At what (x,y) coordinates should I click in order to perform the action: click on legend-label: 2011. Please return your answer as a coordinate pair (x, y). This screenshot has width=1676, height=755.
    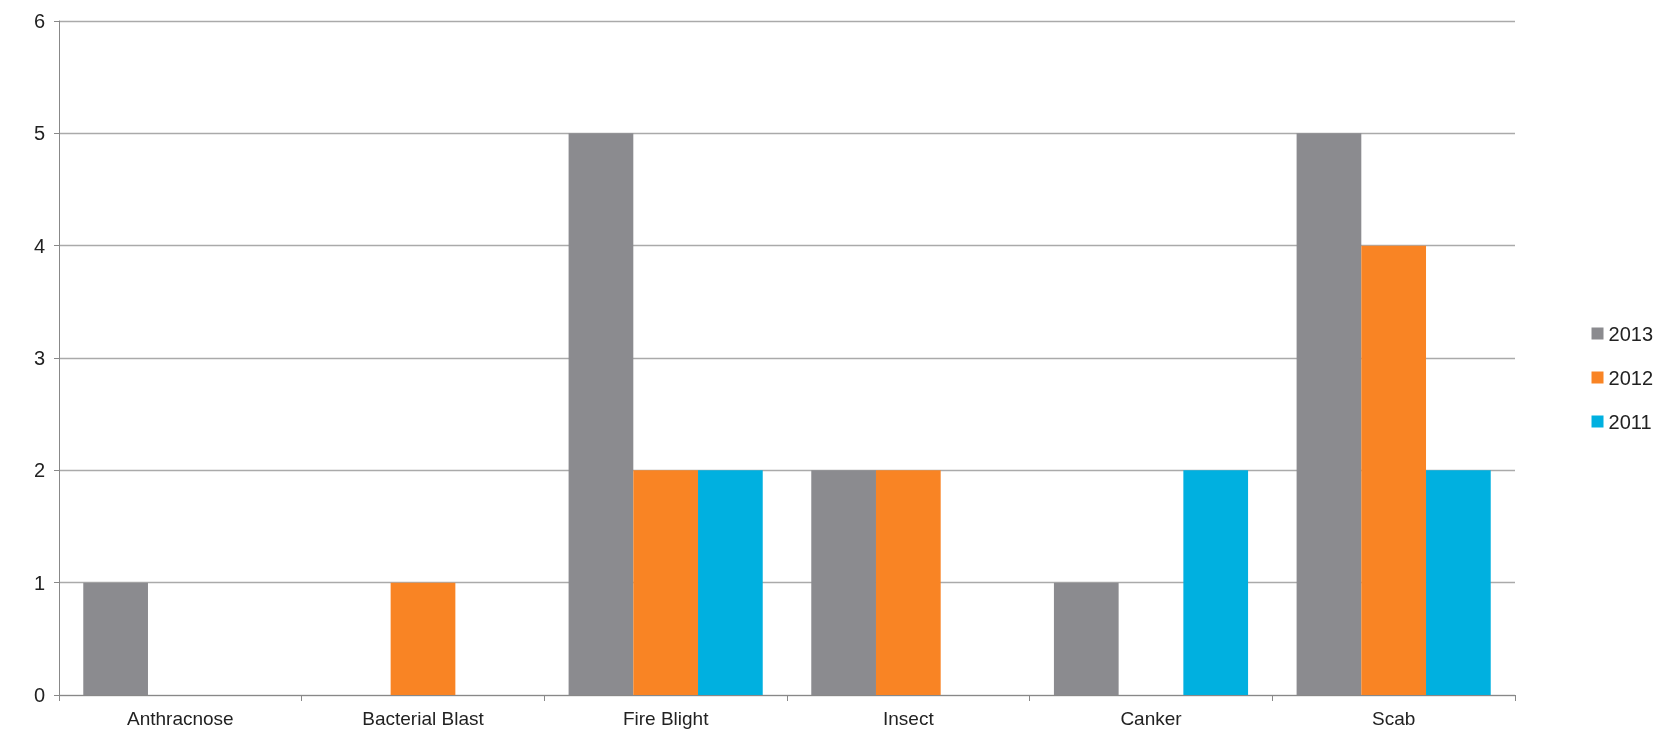
    Looking at the image, I should click on (1630, 421).